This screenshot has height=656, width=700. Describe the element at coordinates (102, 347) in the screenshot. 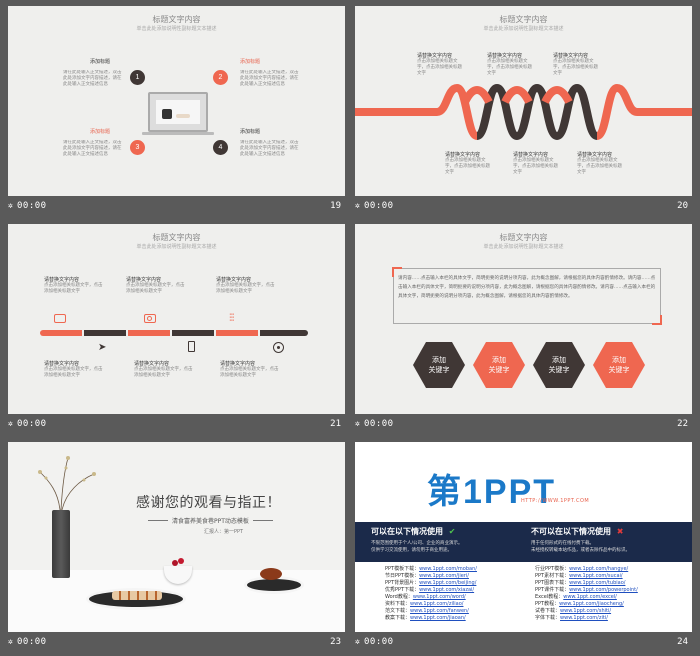

I see `paper-plane-icon: ➤` at that location.